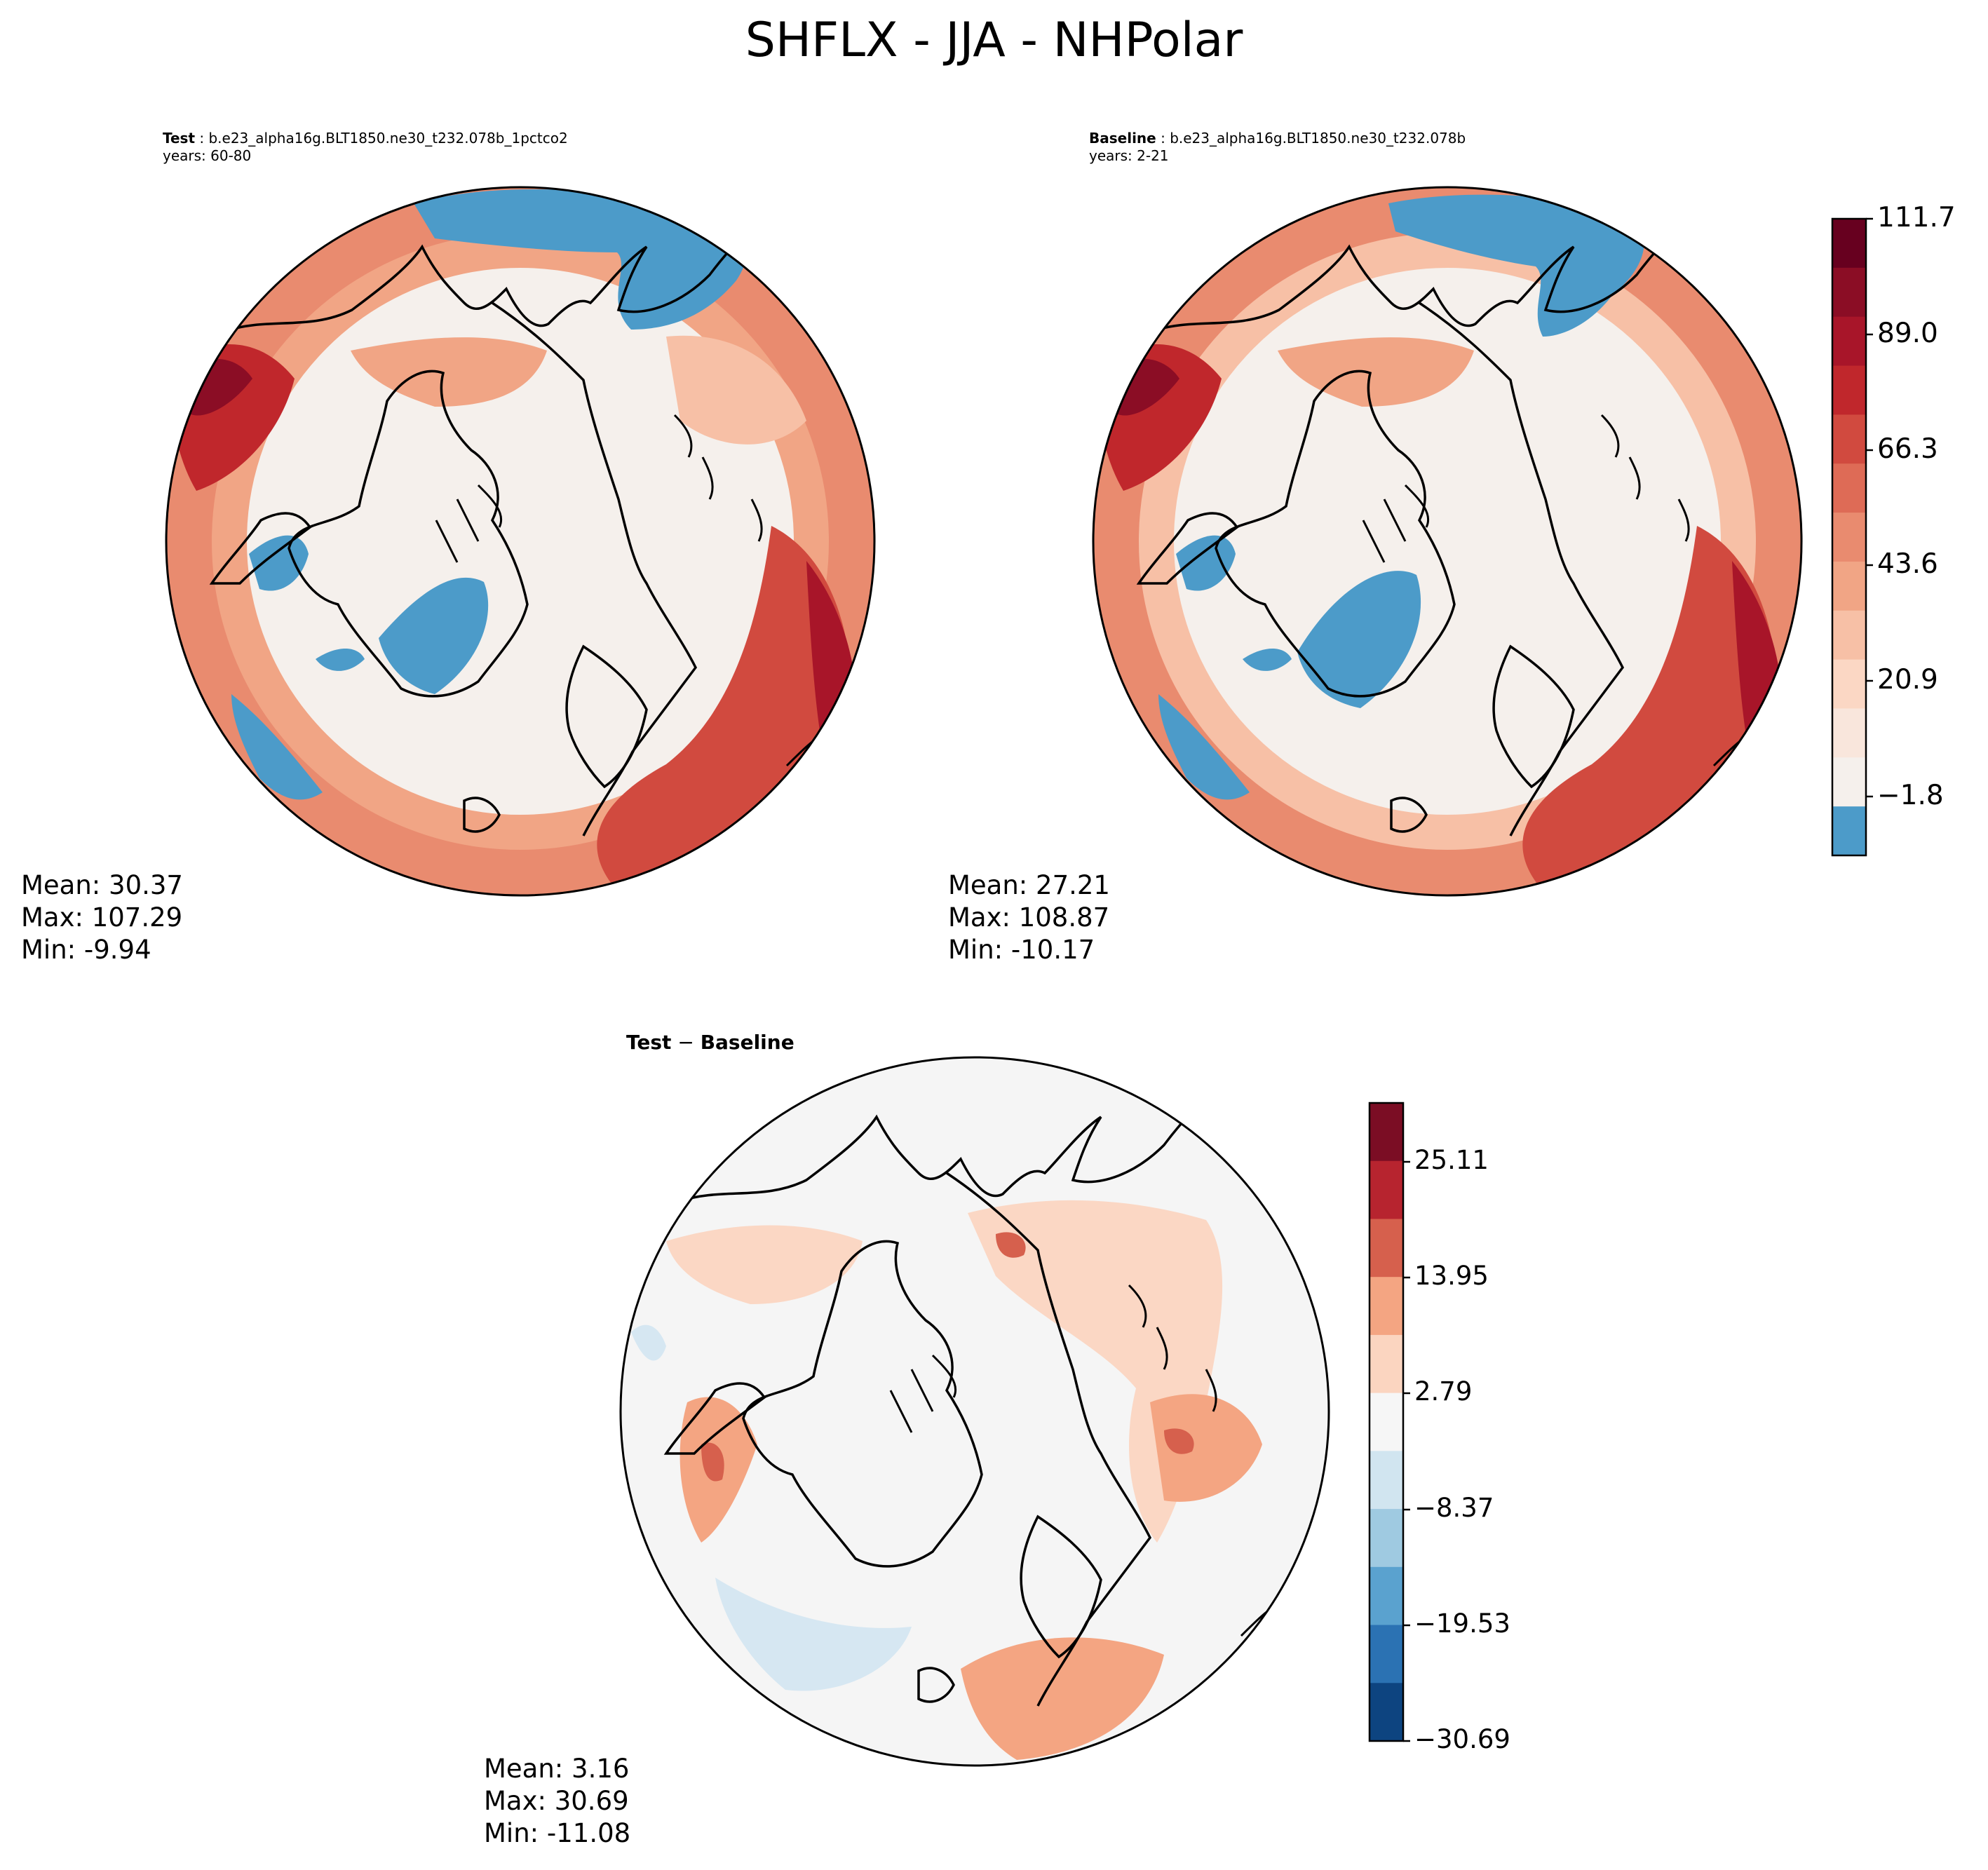 This screenshot has width=1988, height=1870. What do you see at coordinates (1123, 138) in the screenshot?
I see `baseline-label: Baseline` at bounding box center [1123, 138].